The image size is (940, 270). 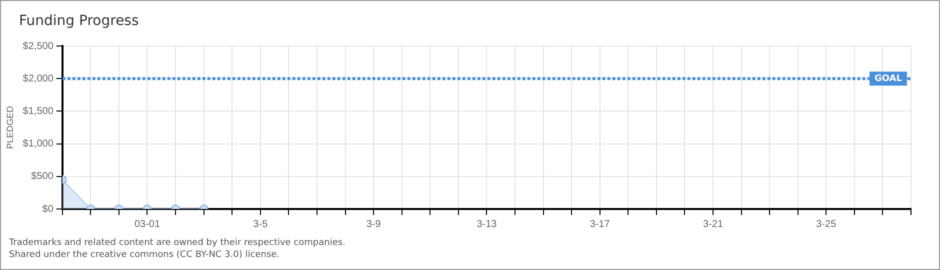 I want to click on y-tick-label: $500, so click(x=42, y=176).